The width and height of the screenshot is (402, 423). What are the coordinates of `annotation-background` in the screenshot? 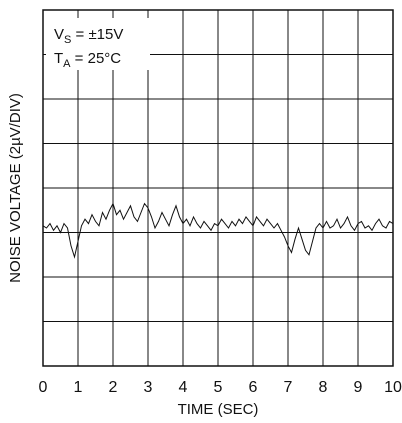 It's located at (98, 44).